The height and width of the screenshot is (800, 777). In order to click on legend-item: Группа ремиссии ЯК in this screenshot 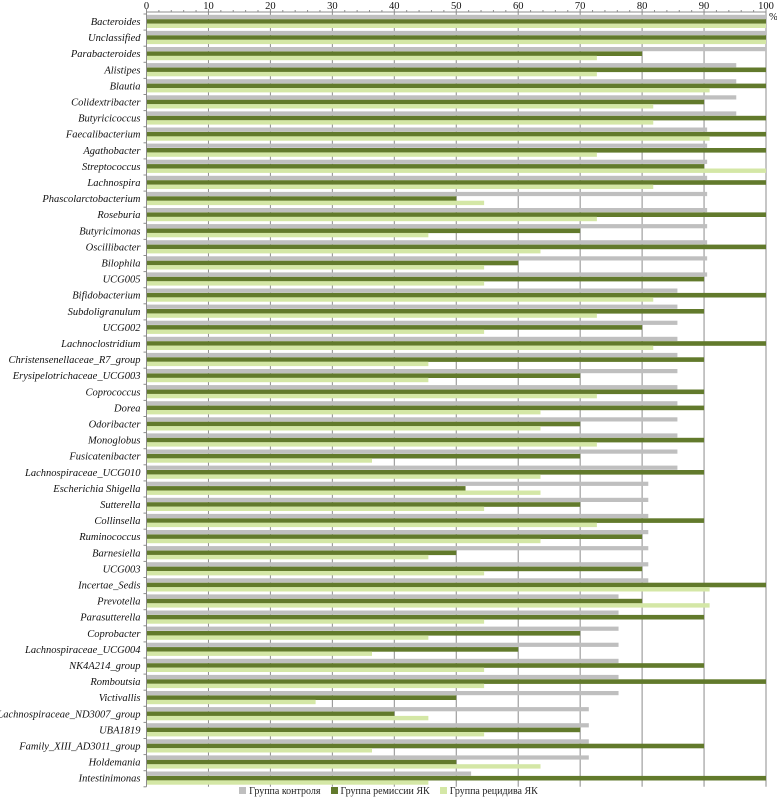, I will do `click(380, 791)`.